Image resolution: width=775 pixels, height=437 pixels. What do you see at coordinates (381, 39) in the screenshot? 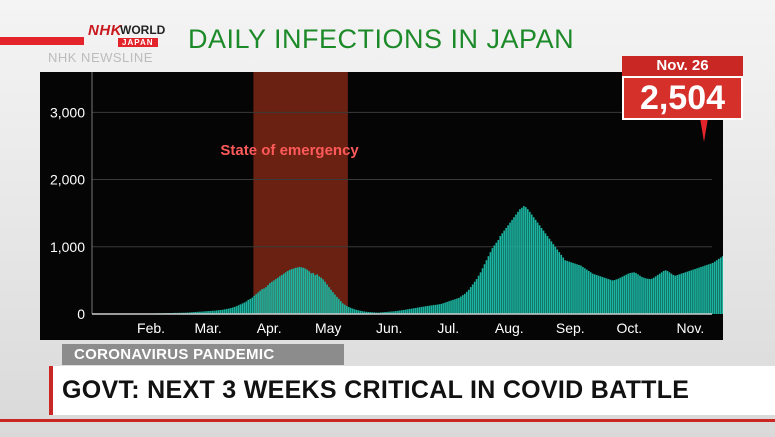
I see `chart-title: DAILY INFECTIONS IN JAPAN` at bounding box center [381, 39].